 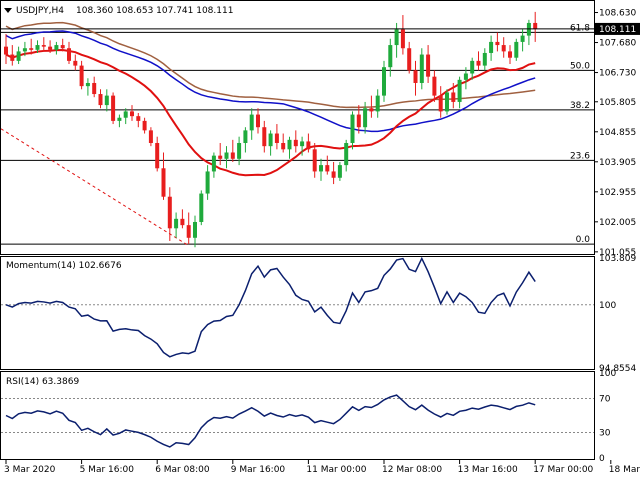 What do you see at coordinates (258, 470) in the screenshot?
I see `time-tick-label: 9 Mar 16:00` at bounding box center [258, 470].